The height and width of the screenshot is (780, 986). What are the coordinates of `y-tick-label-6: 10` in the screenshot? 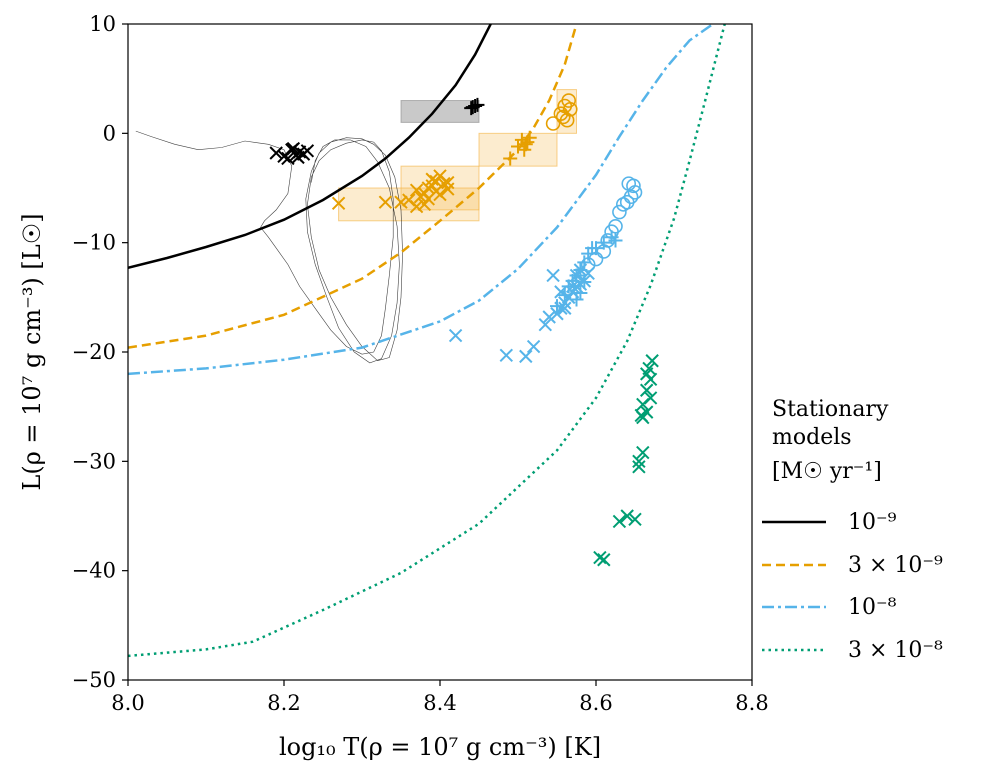 It's located at (102, 24).